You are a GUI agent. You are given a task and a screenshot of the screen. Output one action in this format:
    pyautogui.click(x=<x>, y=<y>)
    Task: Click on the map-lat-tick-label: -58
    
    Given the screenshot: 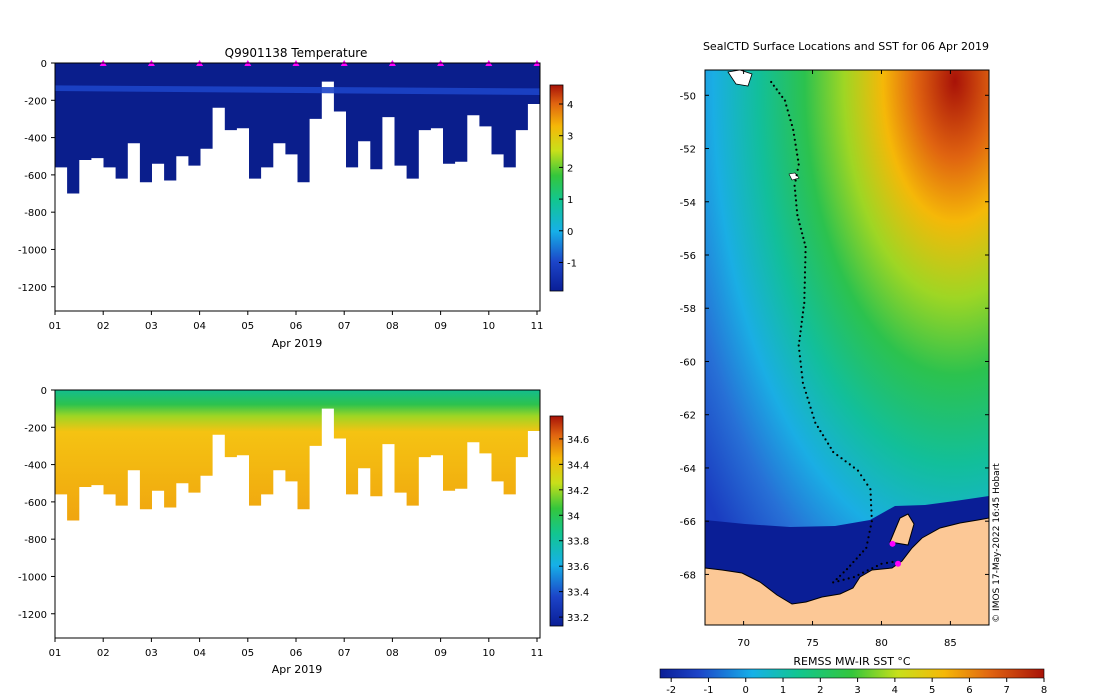 What is the action you would take?
    pyautogui.click(x=688, y=309)
    